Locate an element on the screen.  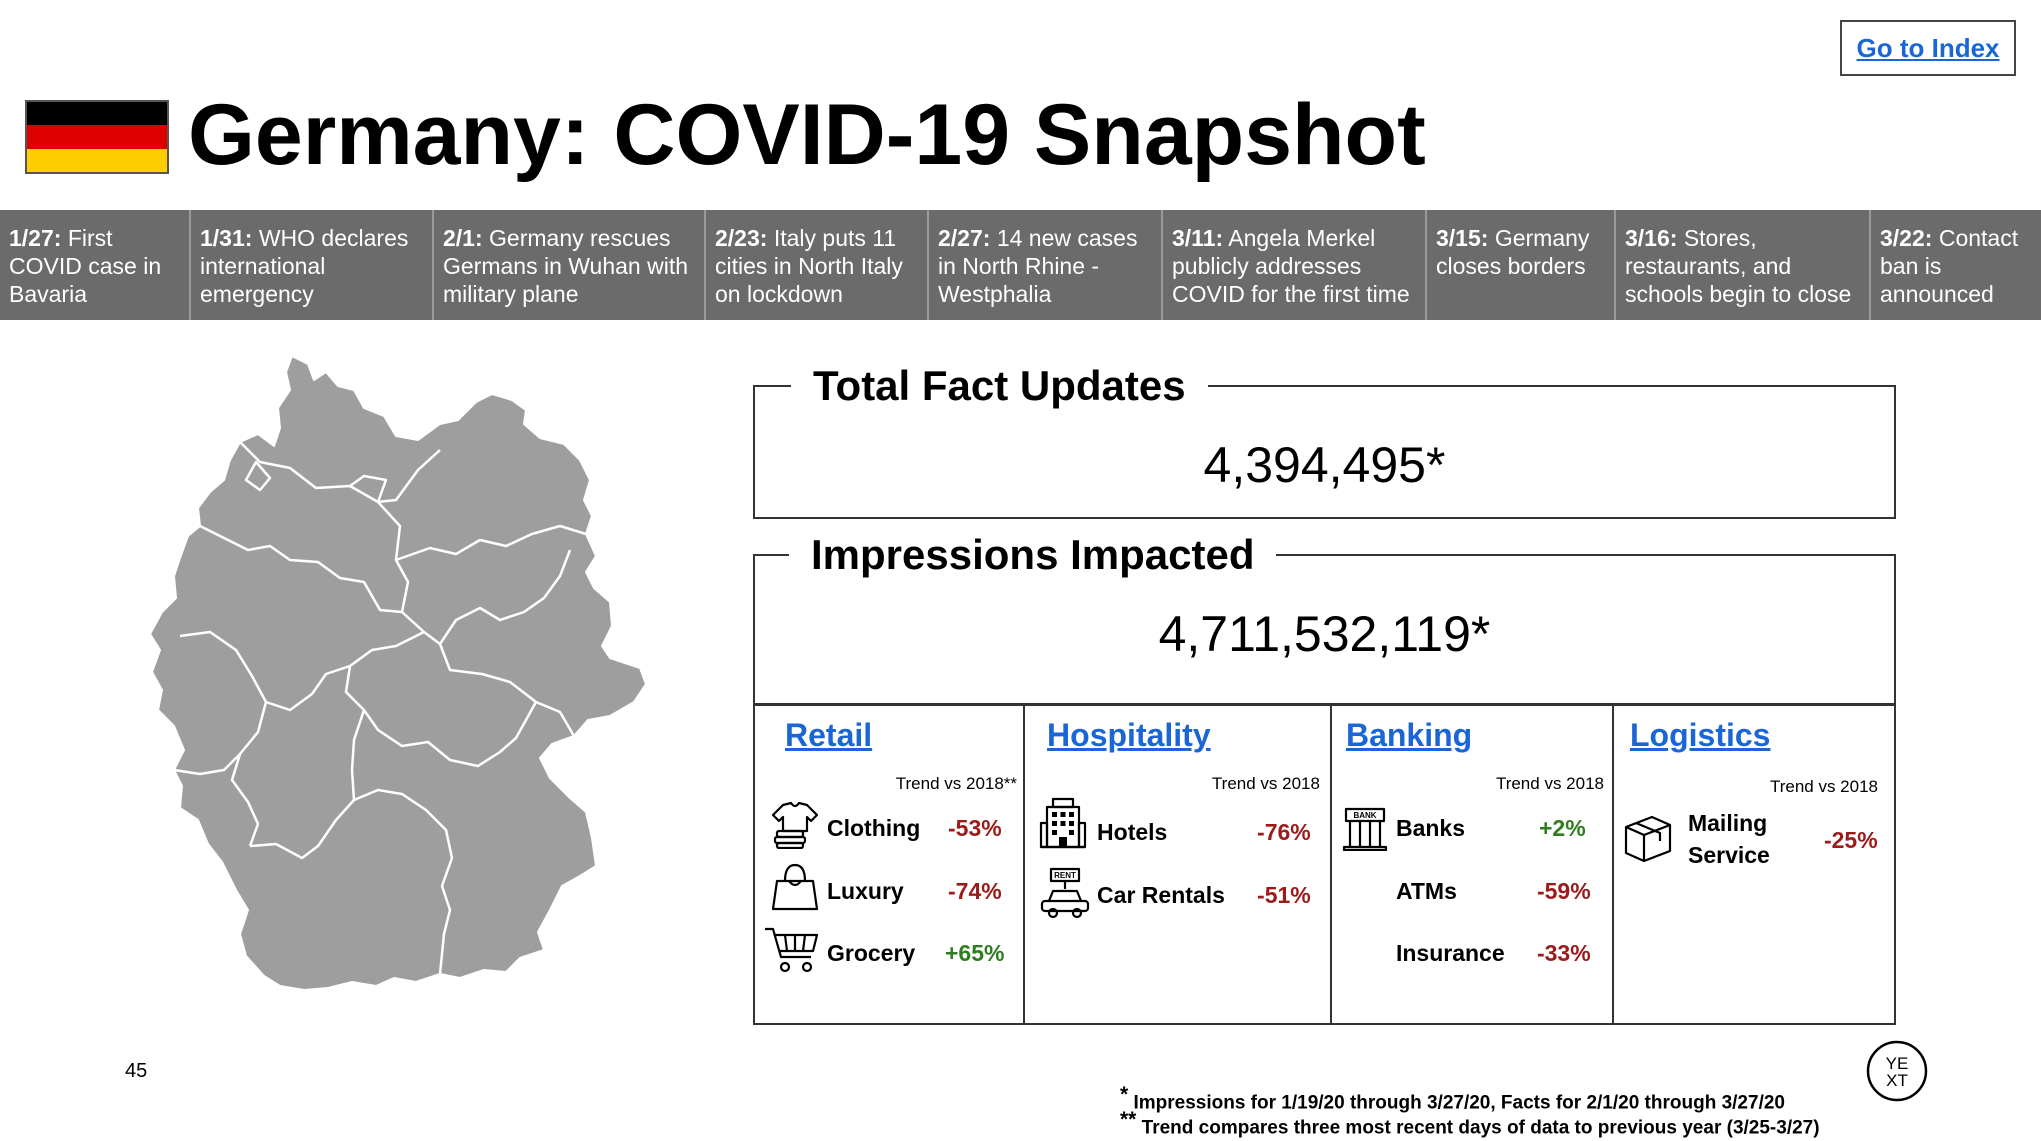
hospitality-panel: Hospitality Trend vs 2018 Hotels -76% is located at coordinates (1178, 864).